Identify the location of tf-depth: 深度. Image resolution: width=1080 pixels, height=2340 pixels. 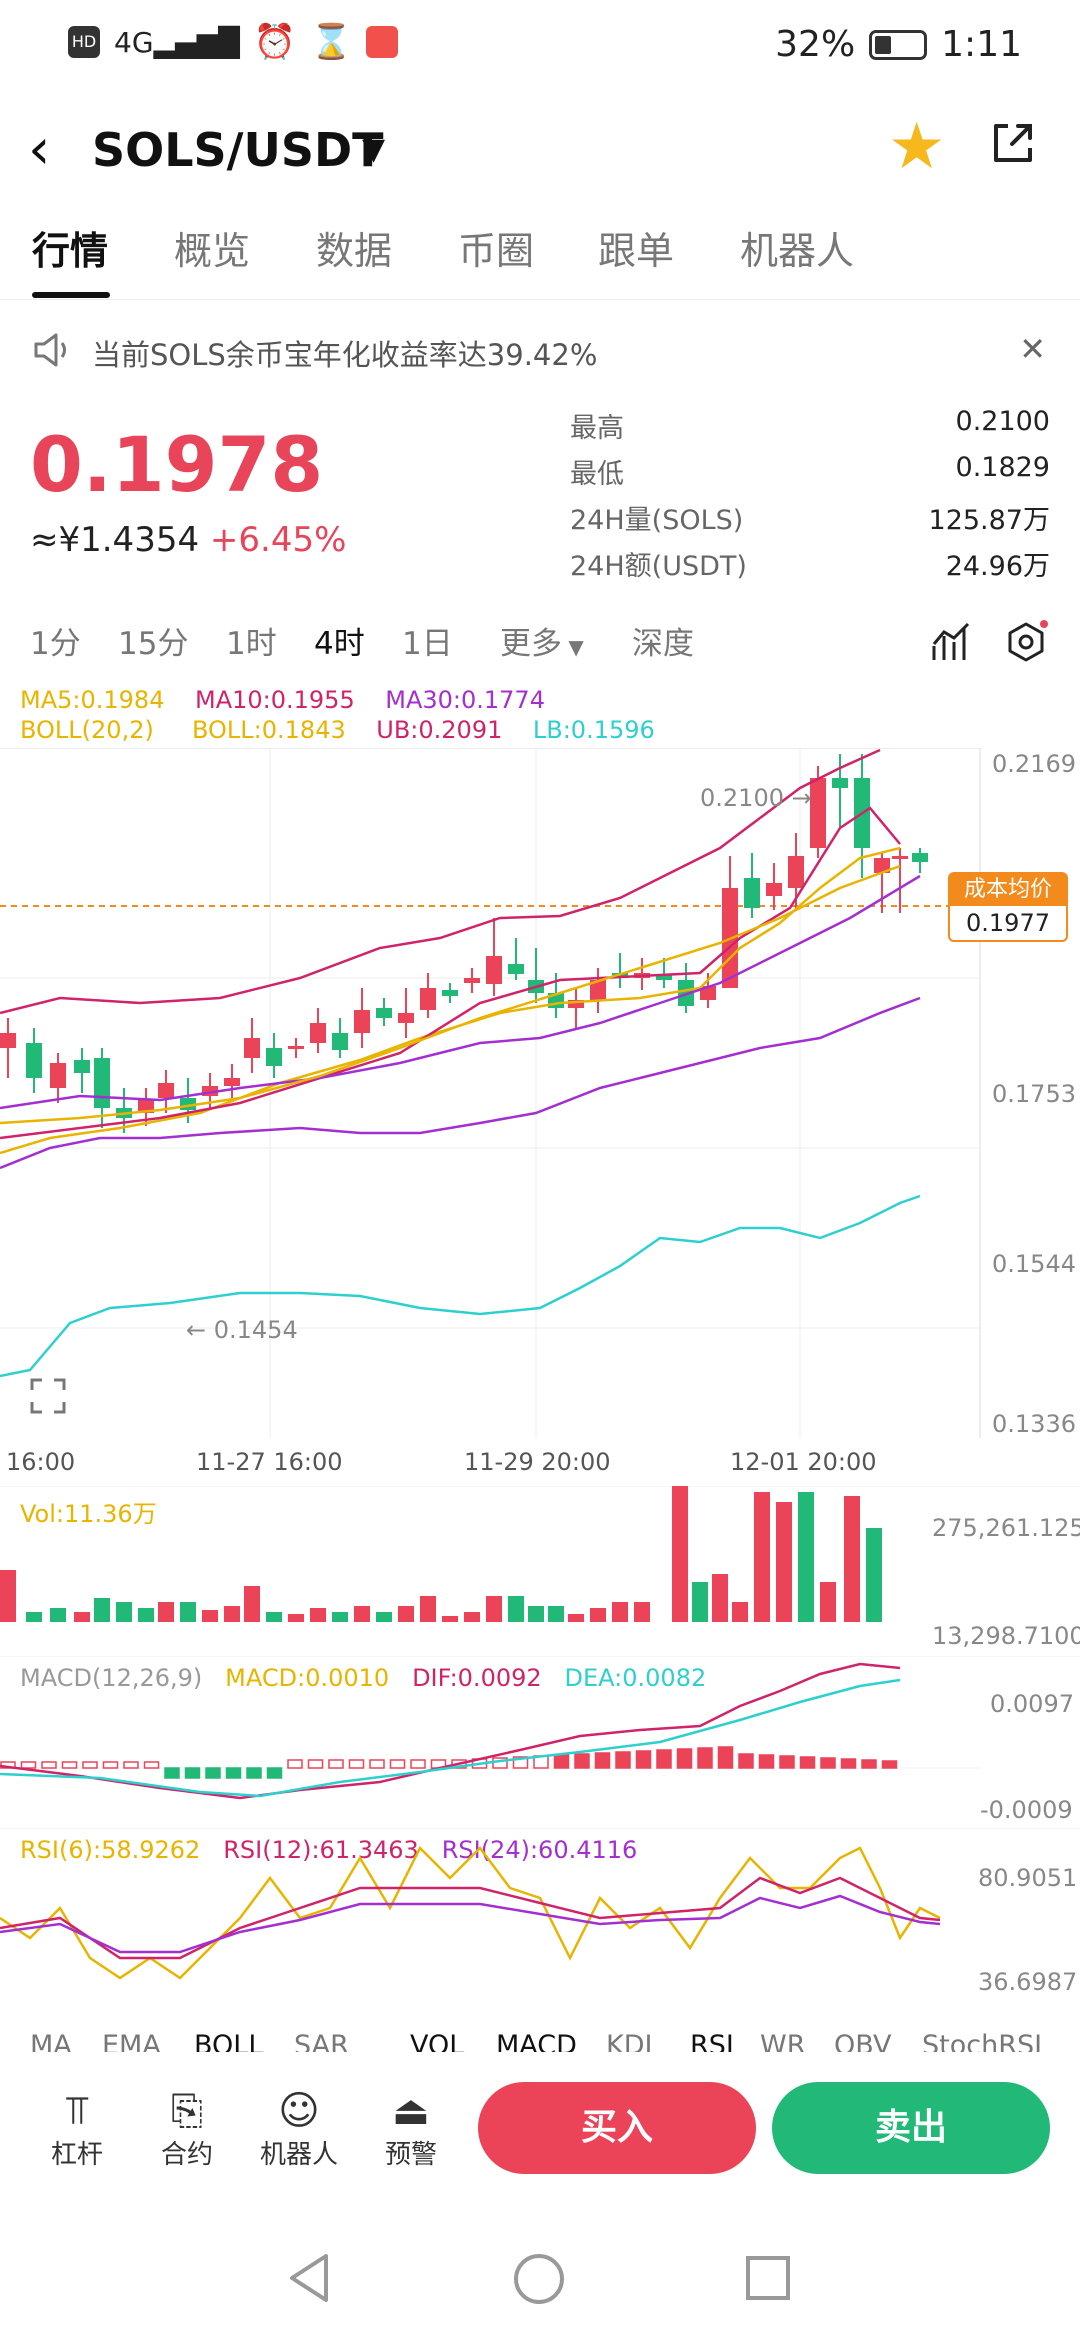
(663, 644).